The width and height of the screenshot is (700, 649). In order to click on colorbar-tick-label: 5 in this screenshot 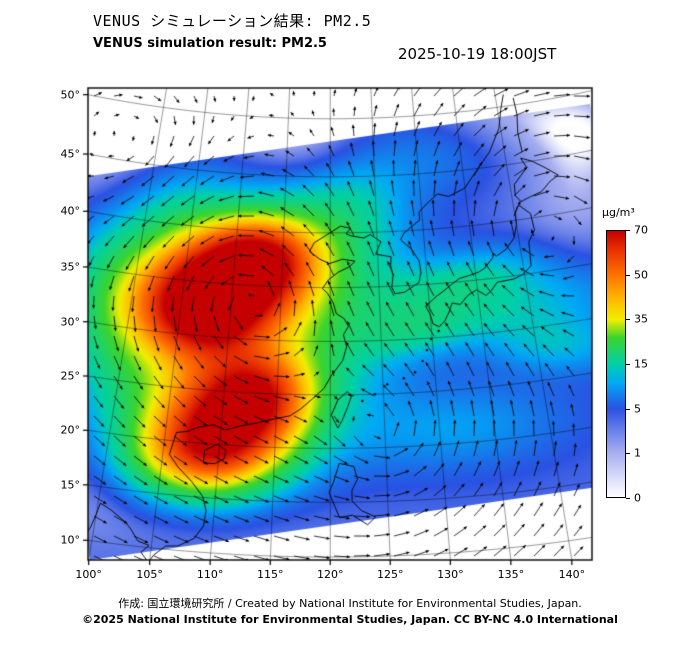, I will do `click(637, 409)`.